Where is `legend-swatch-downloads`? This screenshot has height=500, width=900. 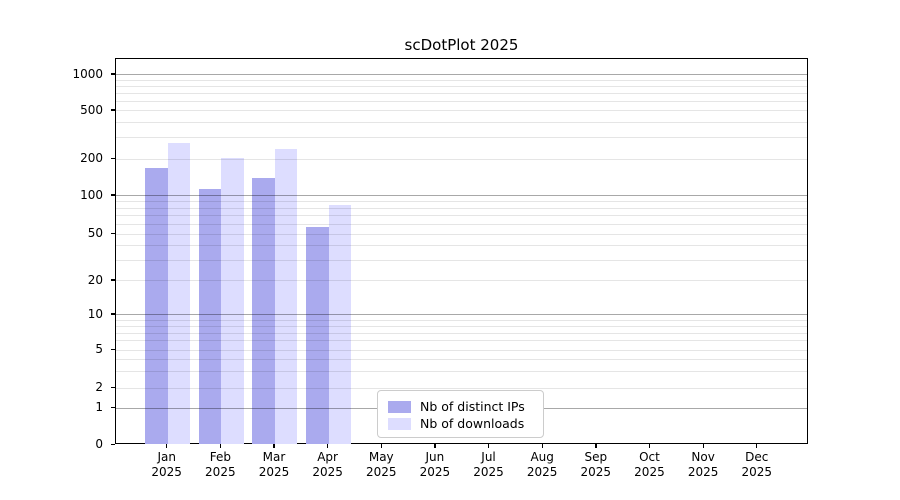 legend-swatch-downloads is located at coordinates (399, 423).